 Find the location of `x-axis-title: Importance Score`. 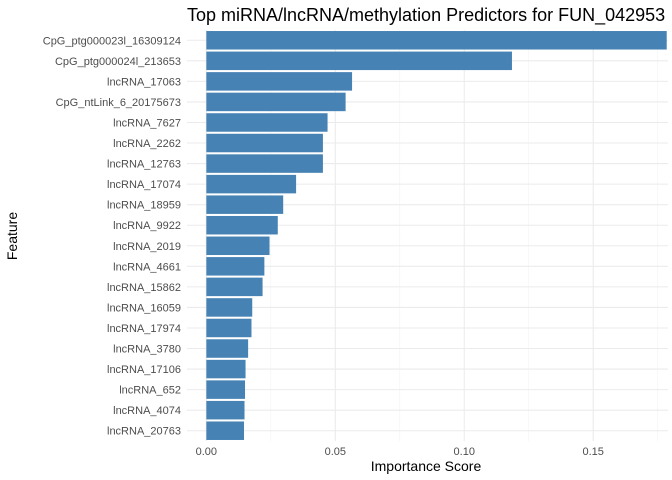

x-axis-title: Importance Score is located at coordinates (426, 466).